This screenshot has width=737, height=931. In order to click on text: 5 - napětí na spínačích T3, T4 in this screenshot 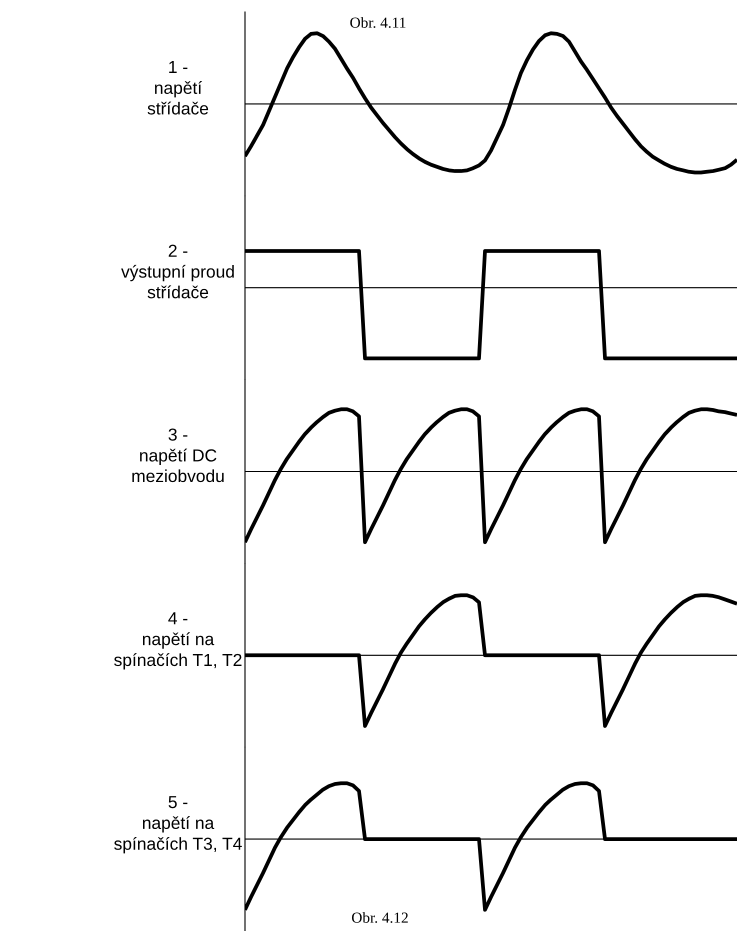, I will do `click(178, 825)`.